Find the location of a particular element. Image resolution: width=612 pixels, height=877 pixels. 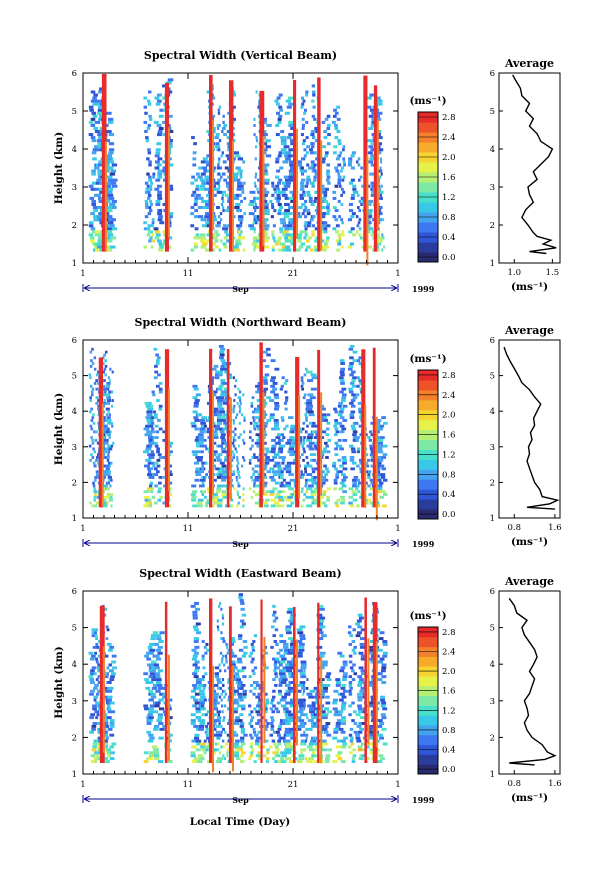

x-tick-label: 11 is located at coordinates (188, 529).